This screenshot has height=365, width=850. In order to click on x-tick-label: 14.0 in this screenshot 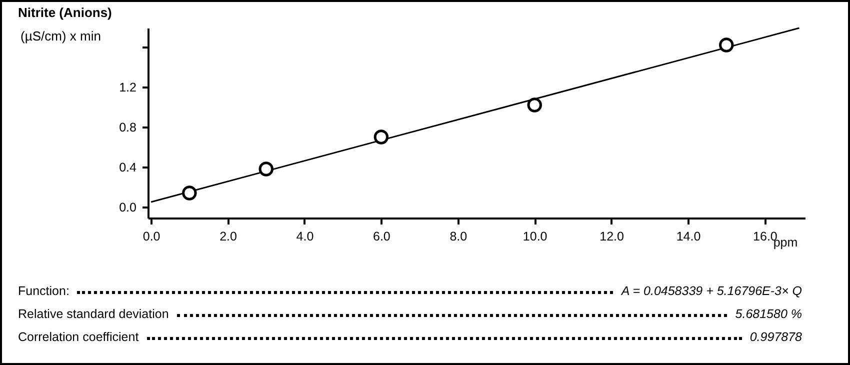, I will do `click(688, 237)`.